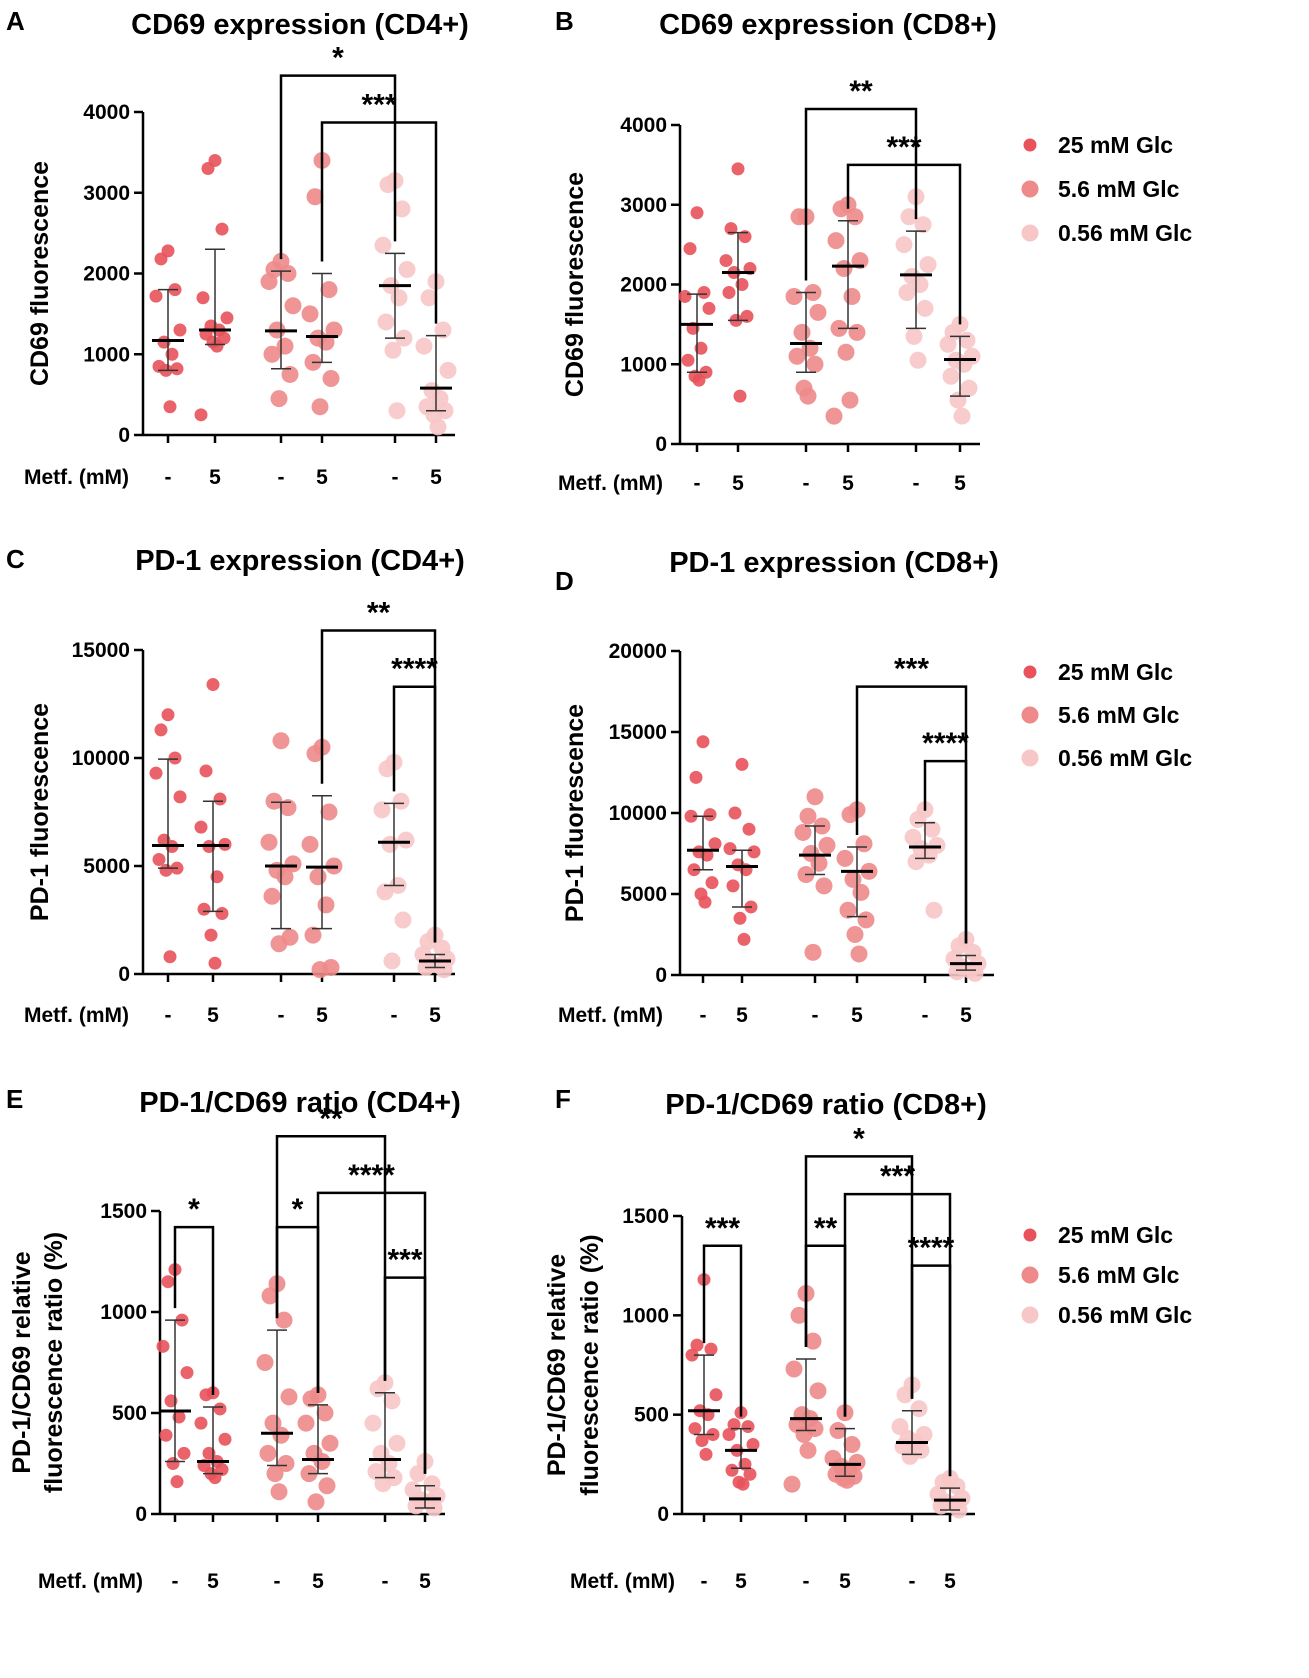 The width and height of the screenshot is (1309, 1678). What do you see at coordinates (638, 813) in the screenshot?
I see `y-tick-label: 10000` at bounding box center [638, 813].